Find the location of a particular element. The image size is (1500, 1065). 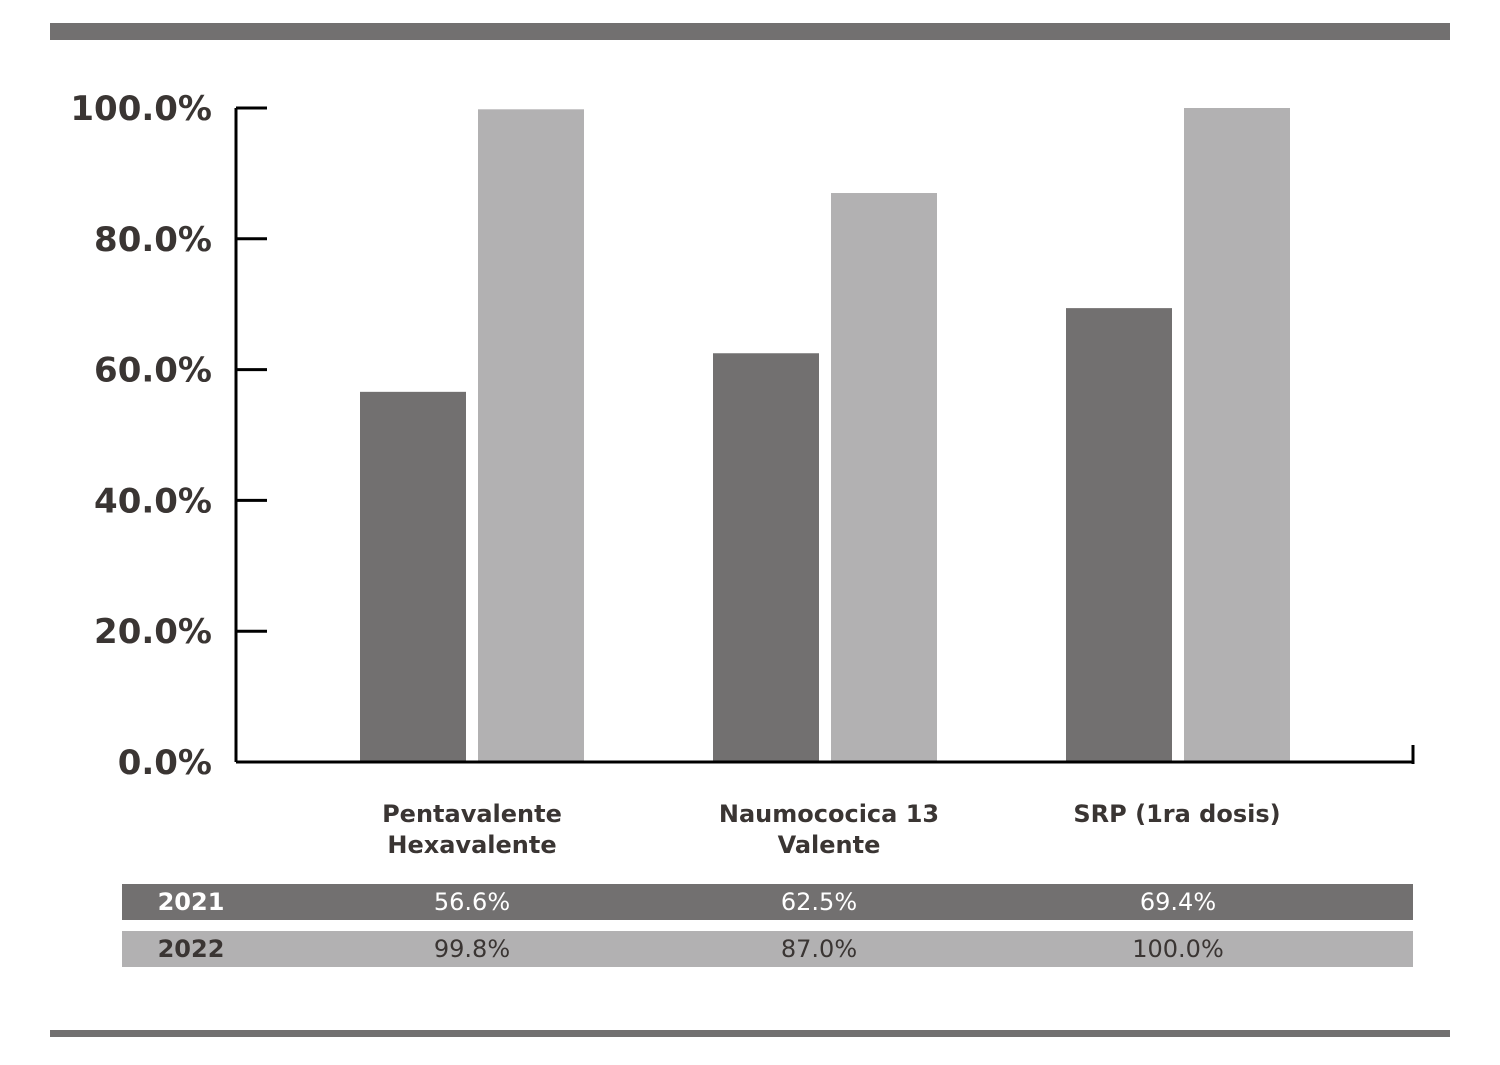

table-cell: 69.4% is located at coordinates (1178, 902).